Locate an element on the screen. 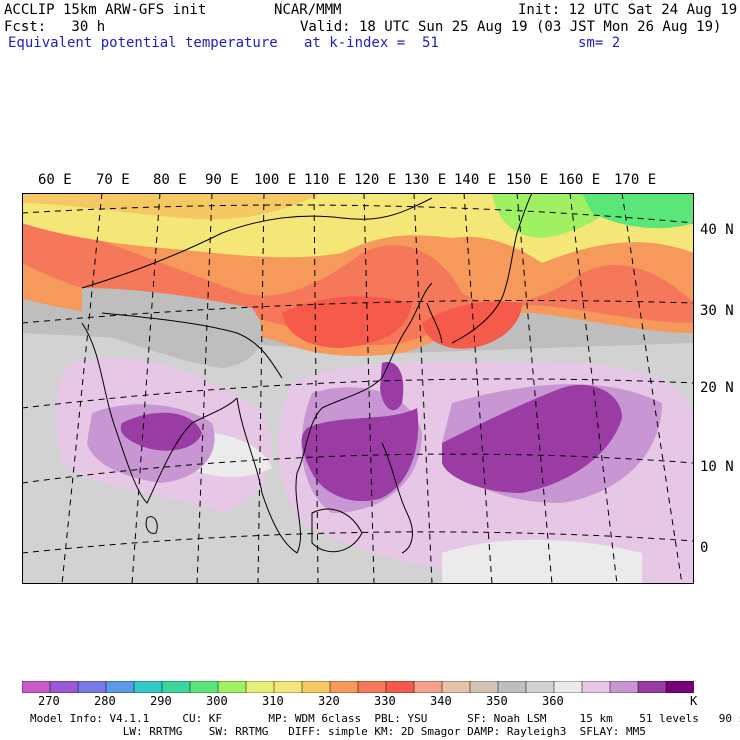 The width and height of the screenshot is (740, 740). lon-label-110e: 110 E is located at coordinates (325, 180).